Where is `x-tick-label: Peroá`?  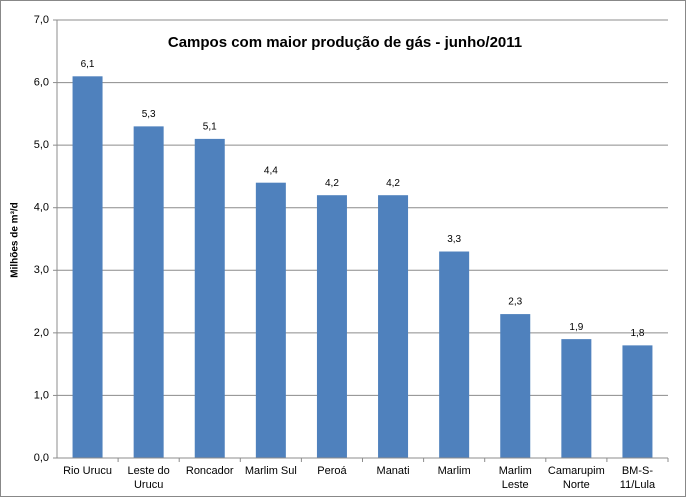
x-tick-label: Peroá is located at coordinates (332, 471).